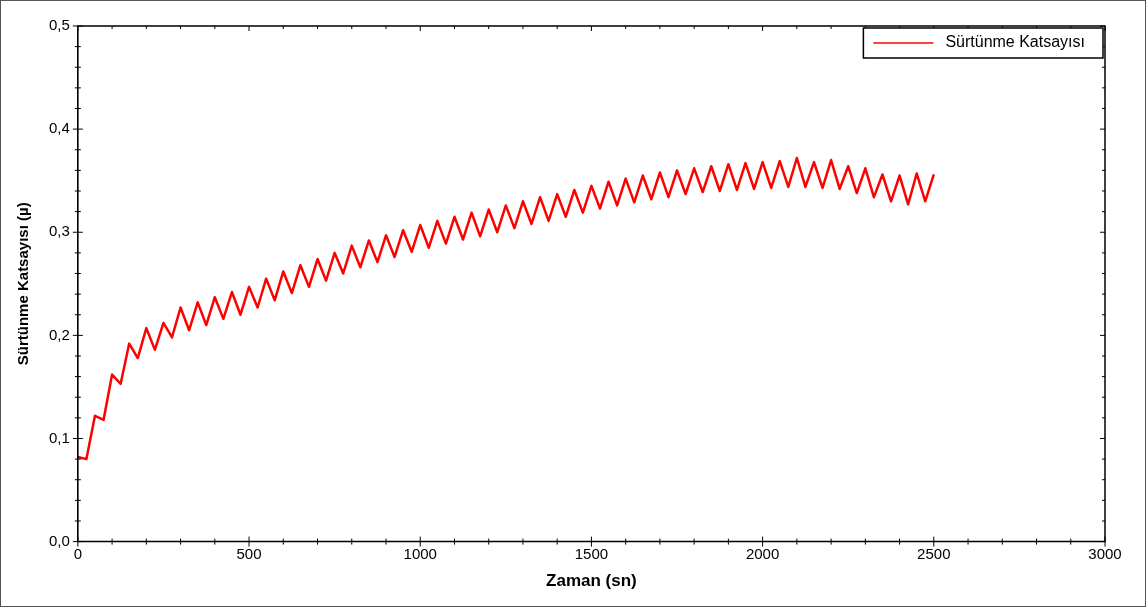  I want to click on y-tick-label: 0,4, so click(59, 128).